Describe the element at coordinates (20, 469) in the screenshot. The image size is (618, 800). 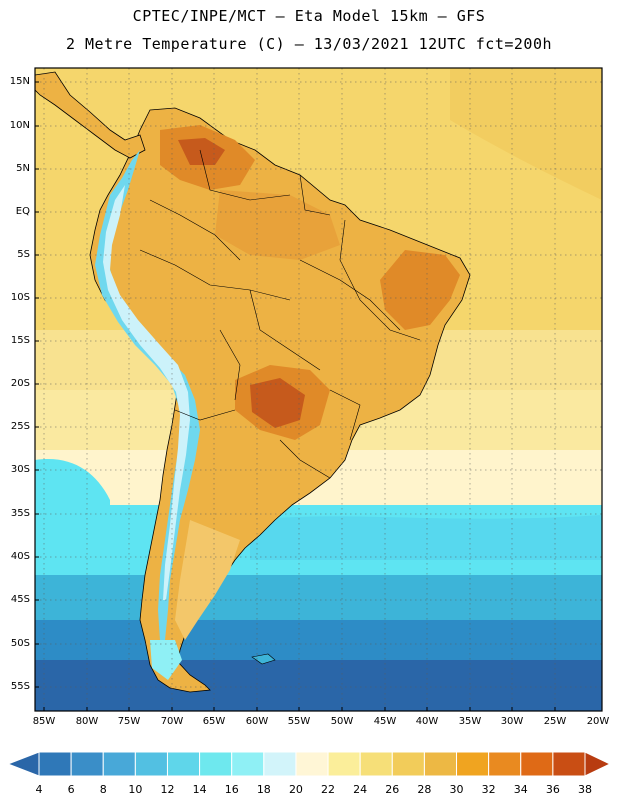
I see `lat-label: 30S` at that location.